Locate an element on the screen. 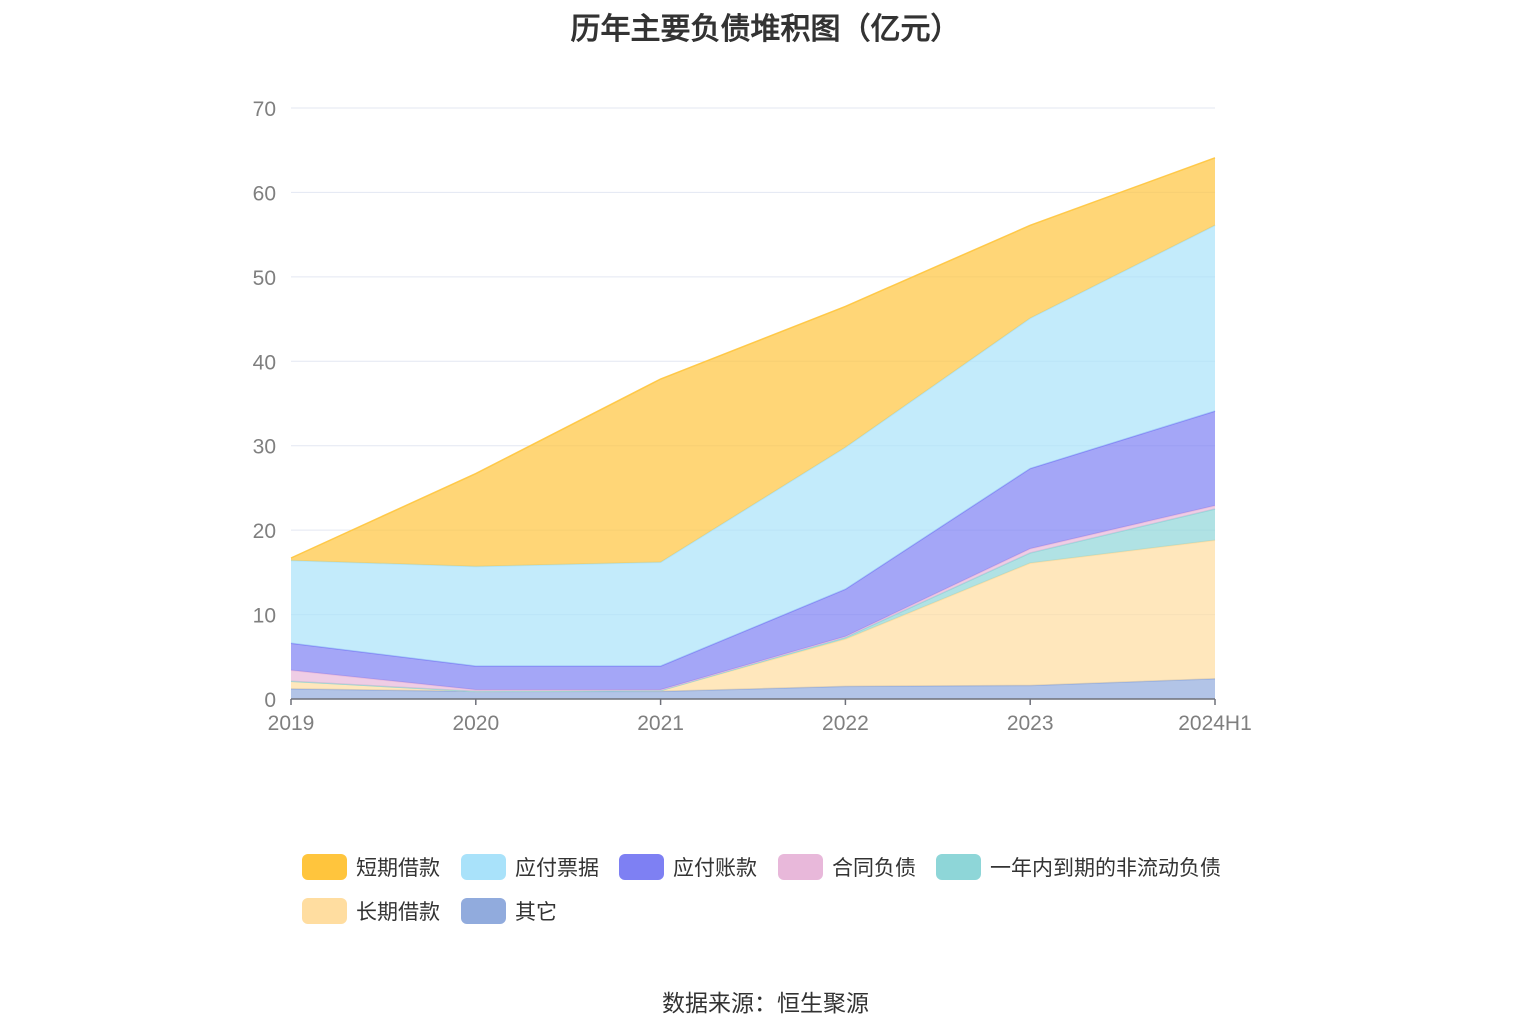 The height and width of the screenshot is (1034, 1531). data-source-note: 数据来源：恒生聚源 is located at coordinates (765, 1004).